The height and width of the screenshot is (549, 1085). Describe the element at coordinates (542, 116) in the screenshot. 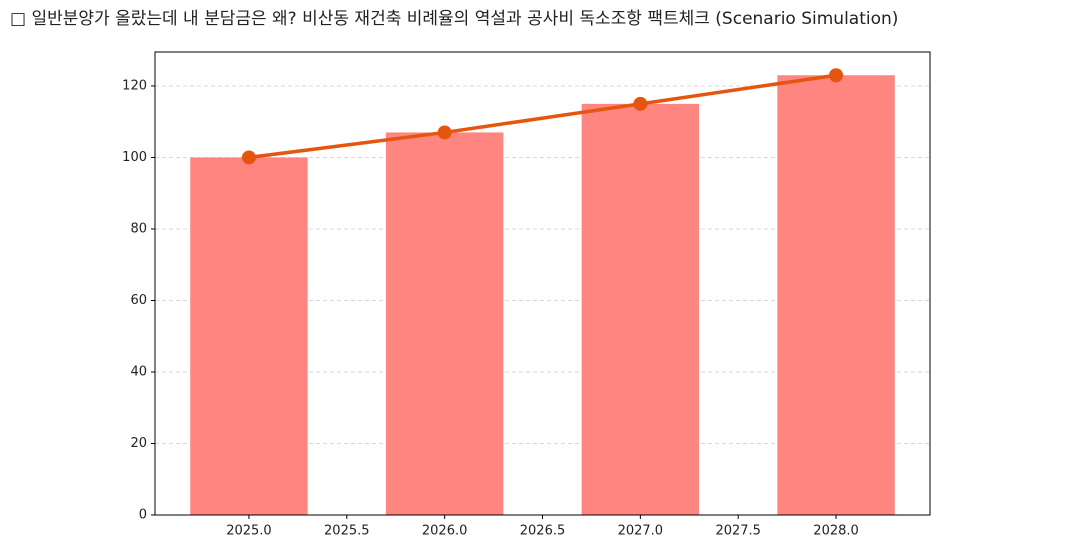

I see `line` at that location.